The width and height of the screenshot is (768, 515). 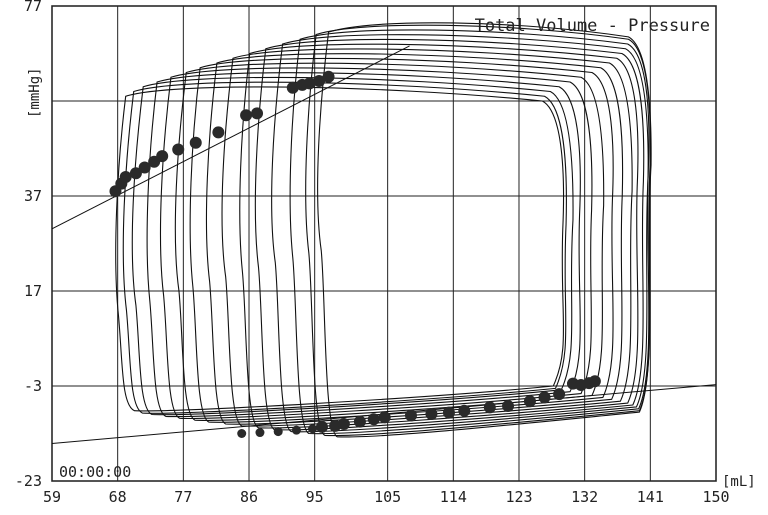 I want to click on x-tick-label: 77, so click(x=183, y=497).